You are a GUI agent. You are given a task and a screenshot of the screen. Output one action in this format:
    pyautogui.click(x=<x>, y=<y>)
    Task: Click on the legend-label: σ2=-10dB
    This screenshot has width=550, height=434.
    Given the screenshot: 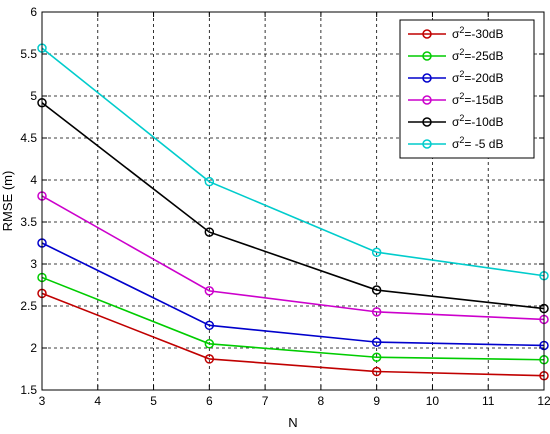 What is the action you would take?
    pyautogui.click(x=477, y=121)
    